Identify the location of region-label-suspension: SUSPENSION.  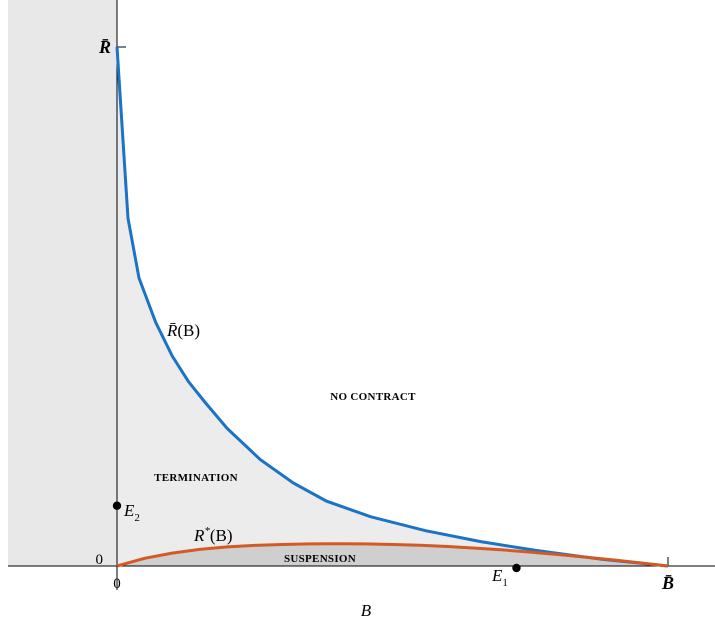
(320, 559).